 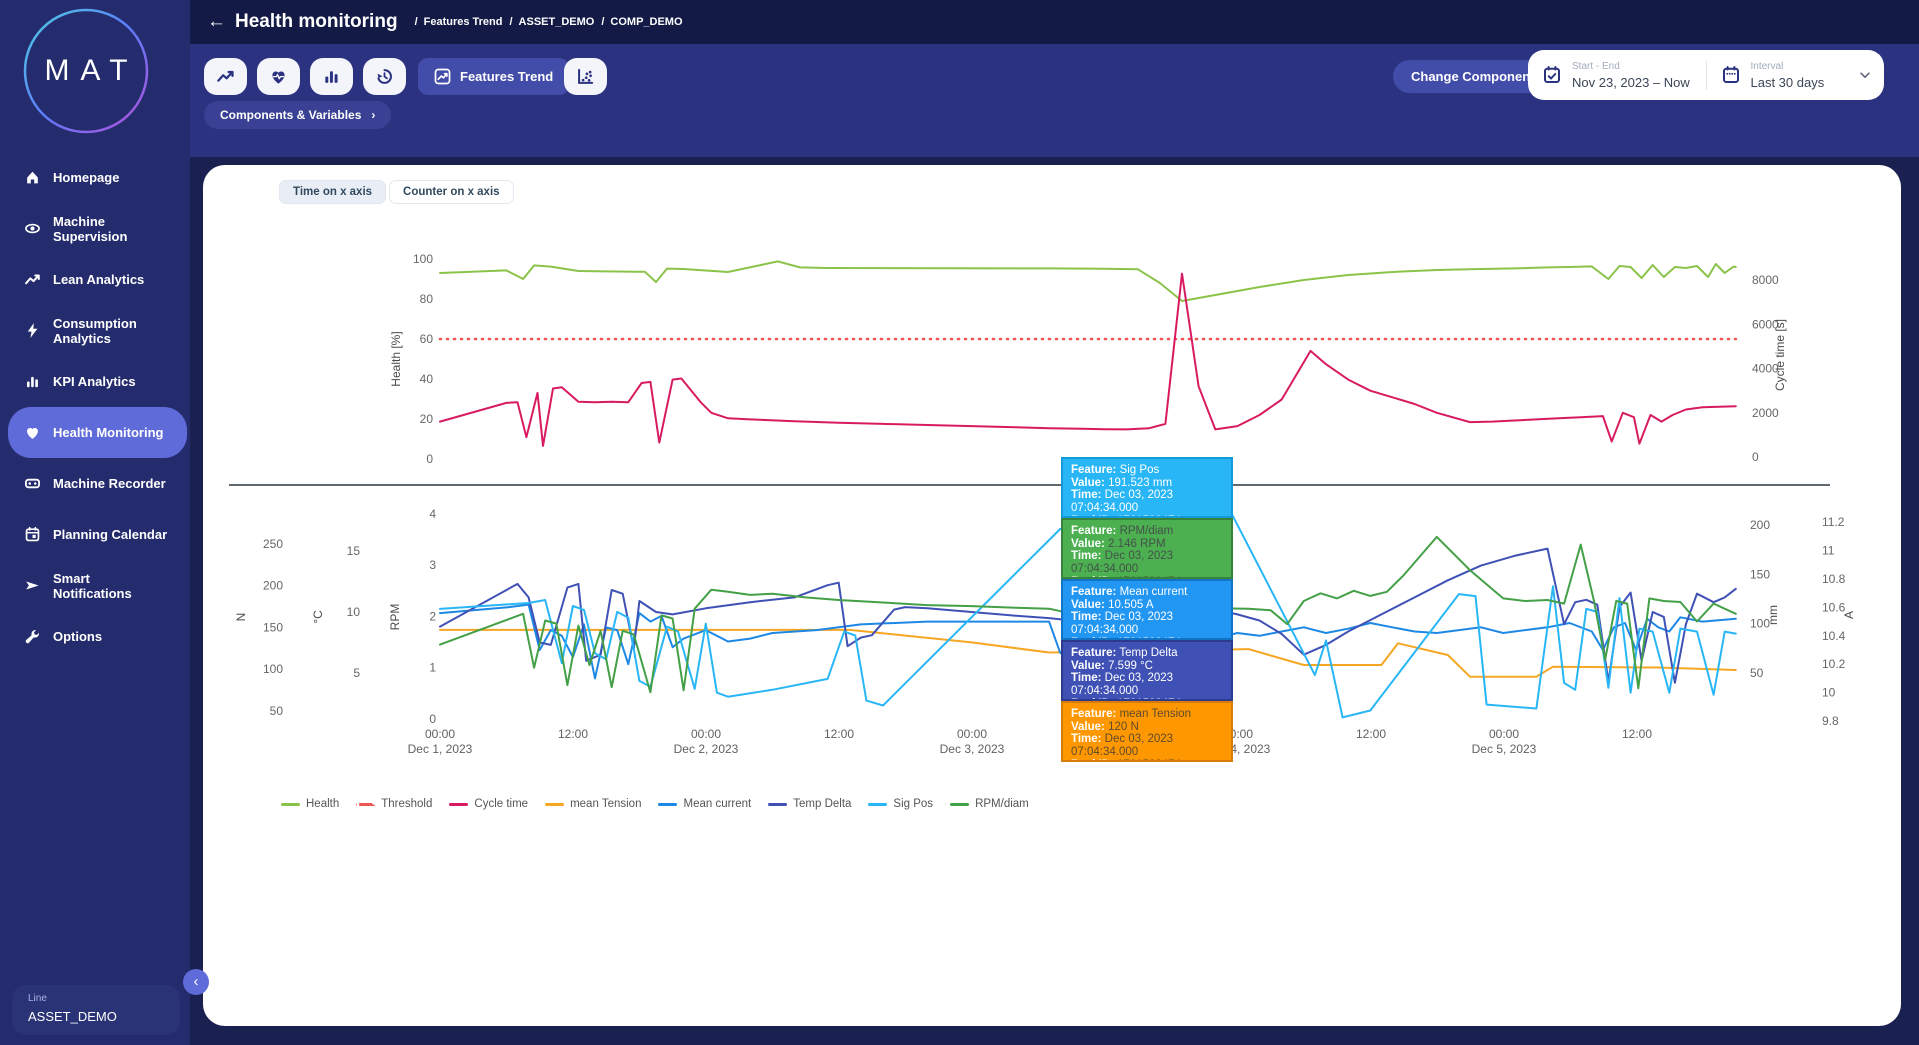 I want to click on sidebar-item-health-monitoring: Health Monitoring, so click(x=97, y=432).